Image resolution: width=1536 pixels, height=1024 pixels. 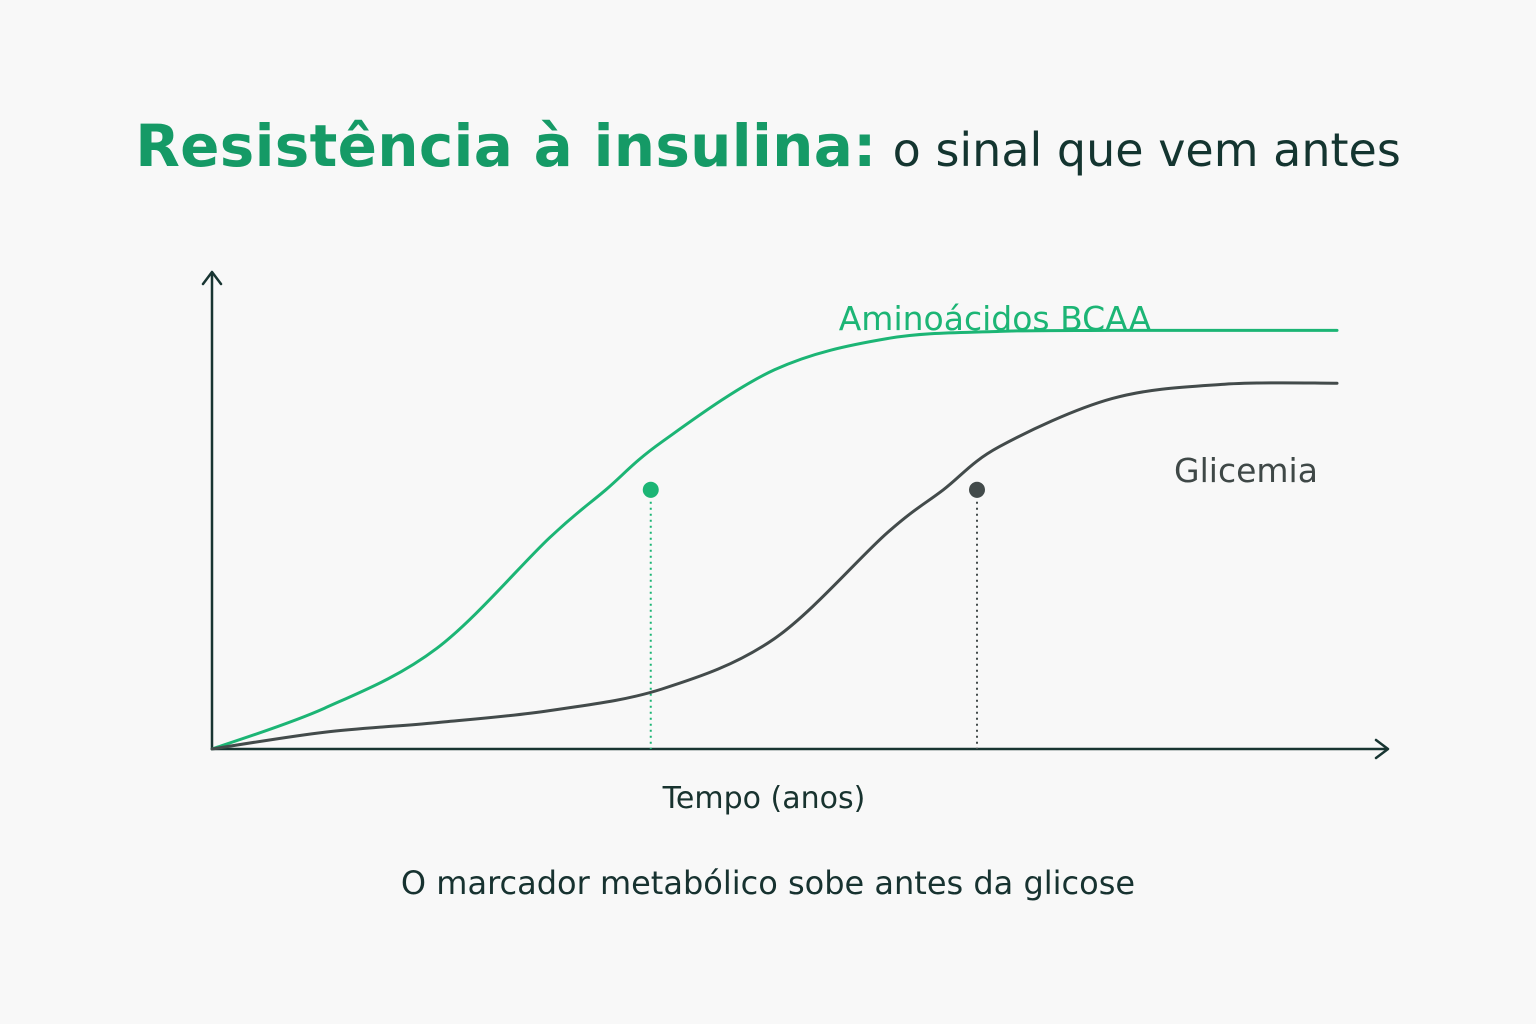 What do you see at coordinates (813, 489) in the screenshot?
I see `series-markers` at bounding box center [813, 489].